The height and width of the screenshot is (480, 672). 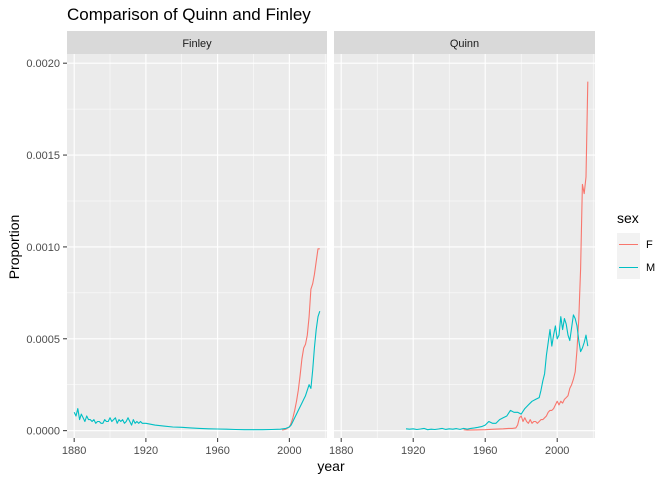 I want to click on y-axis: 0.0000 0.0005 0.0010 0.0015 0.0020, so click(x=46, y=248).